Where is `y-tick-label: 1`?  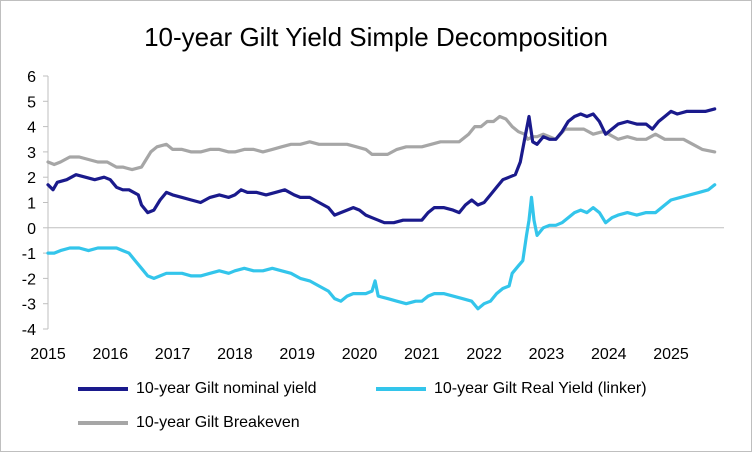 y-tick-label: 1 is located at coordinates (31, 204).